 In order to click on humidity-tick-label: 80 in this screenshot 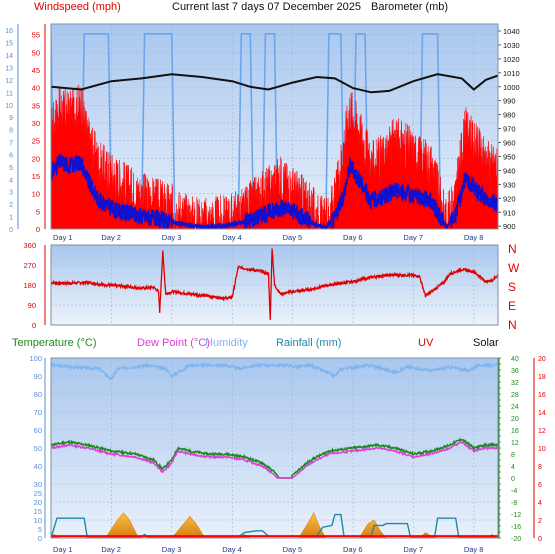, I will do `click(38, 394)`.